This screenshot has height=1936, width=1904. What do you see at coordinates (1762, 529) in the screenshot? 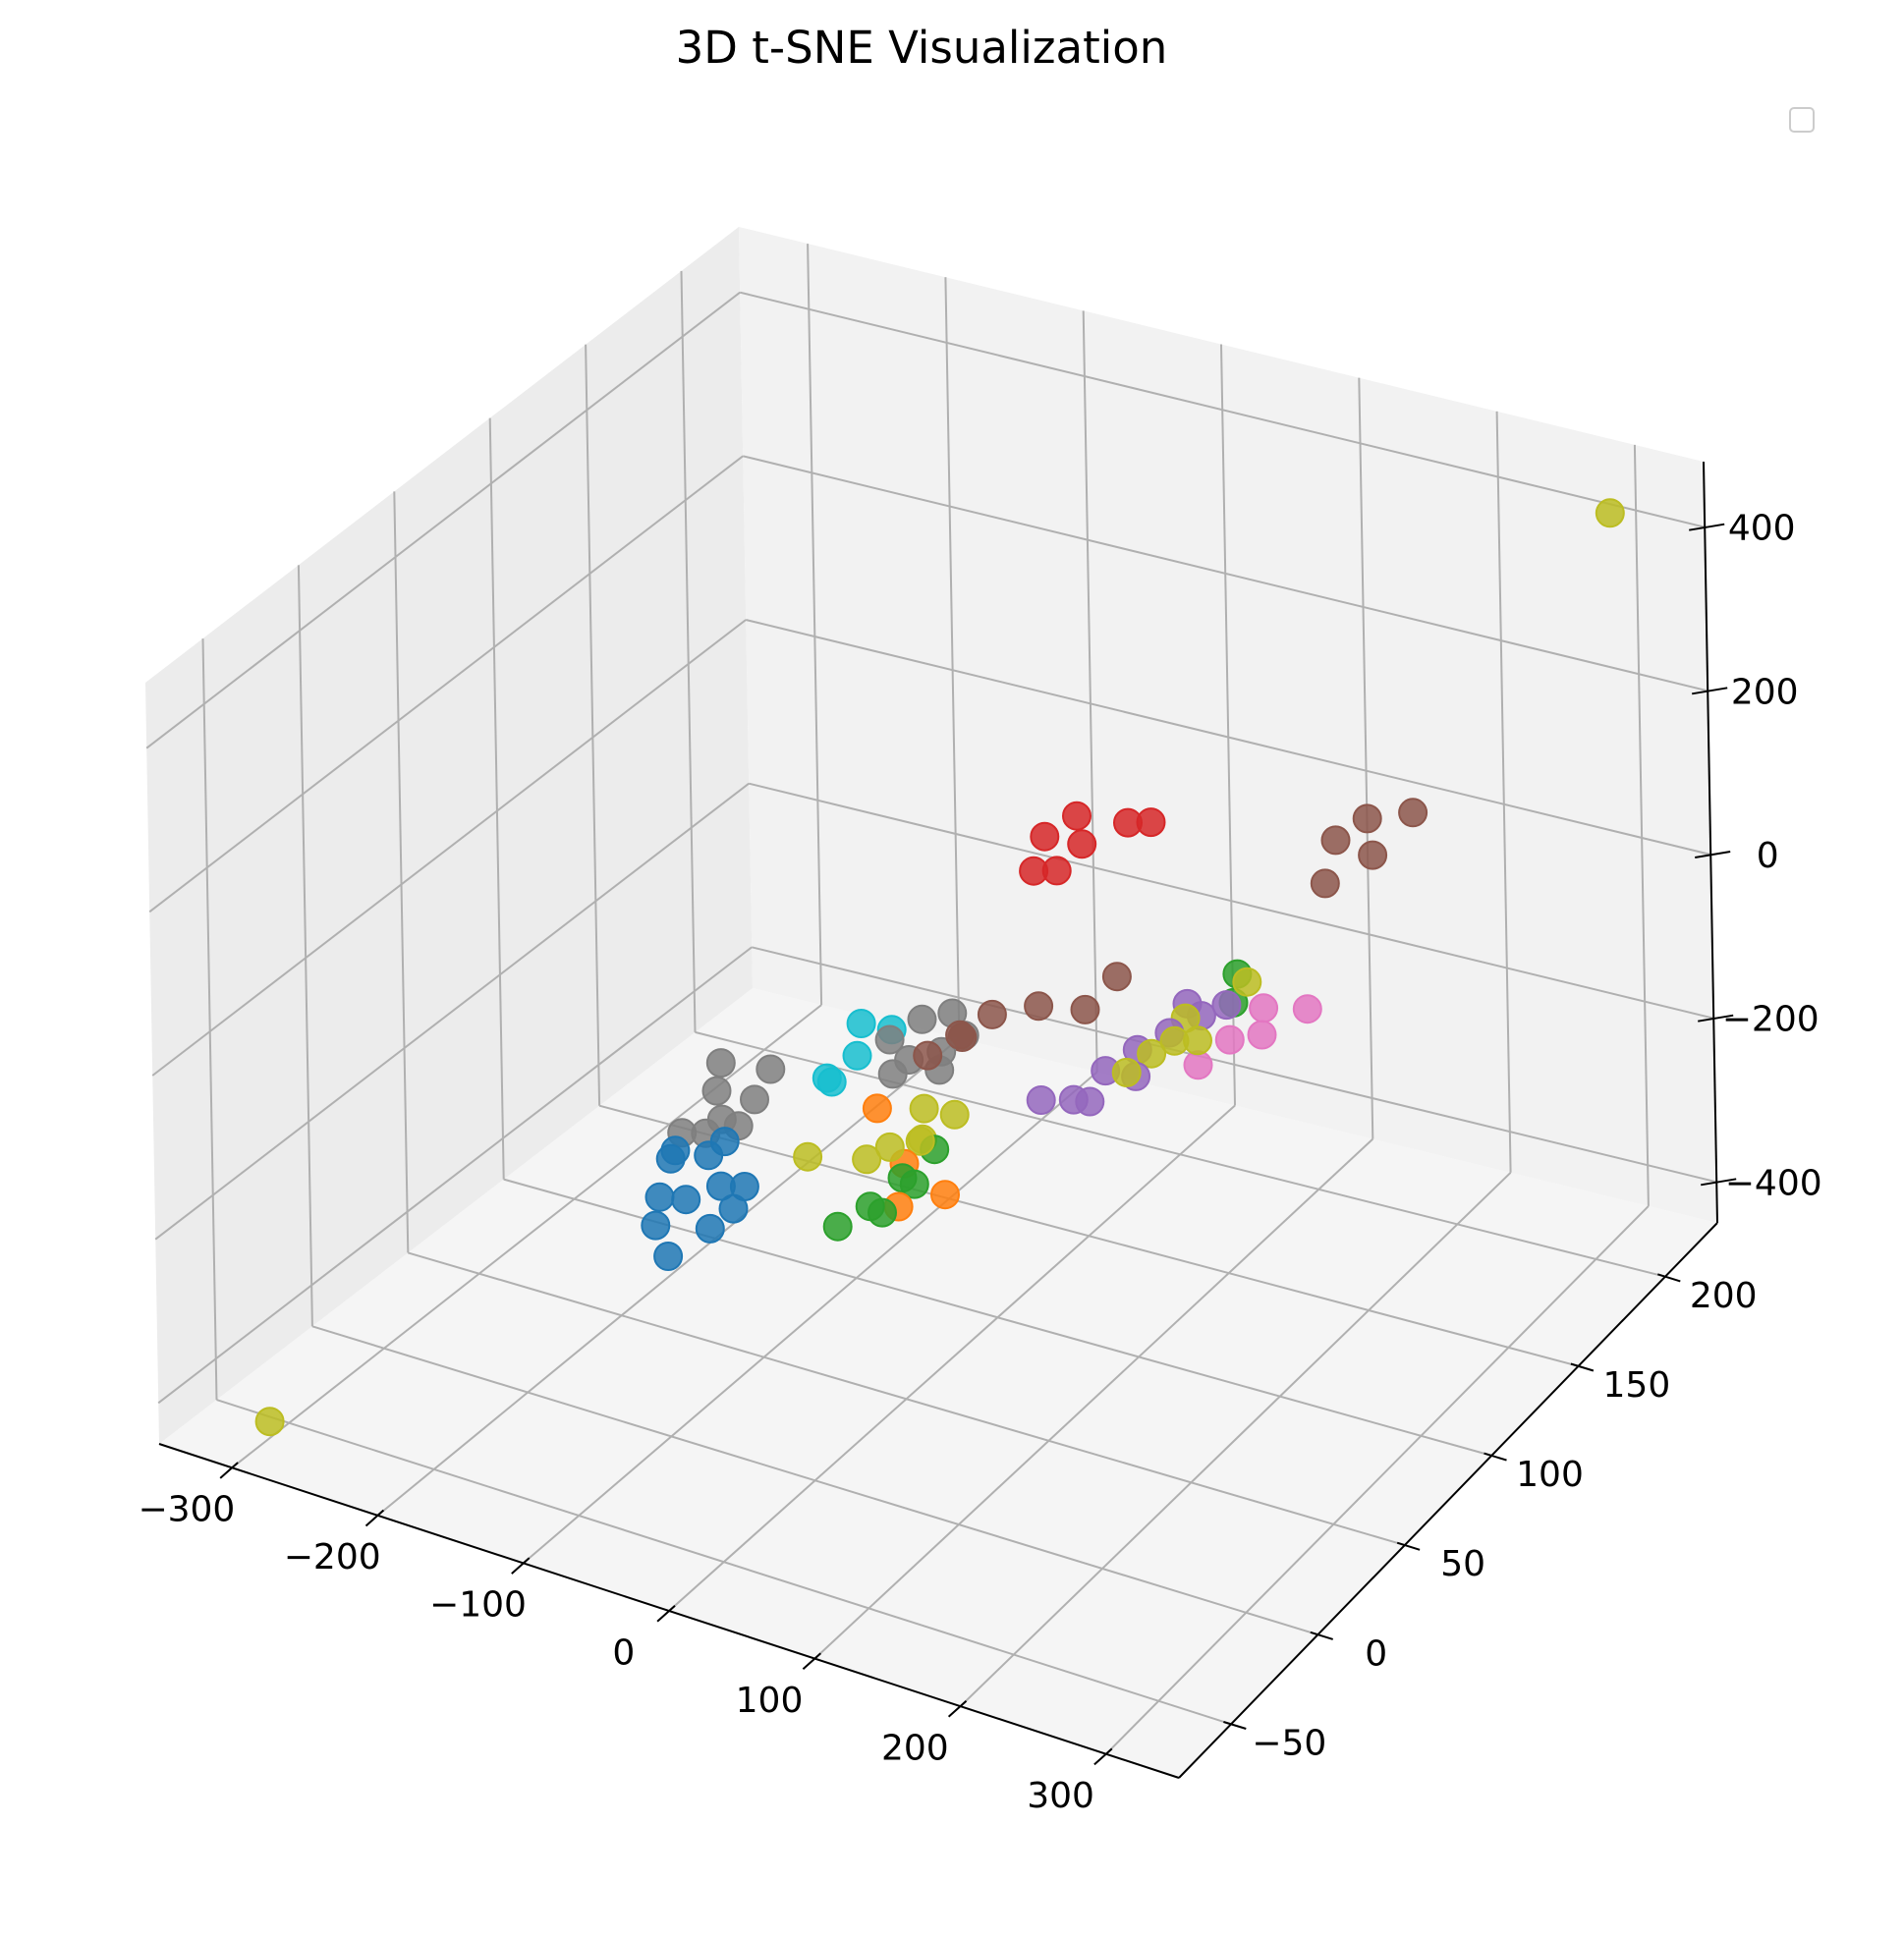
I see `z-tick-label: 400` at bounding box center [1762, 529].